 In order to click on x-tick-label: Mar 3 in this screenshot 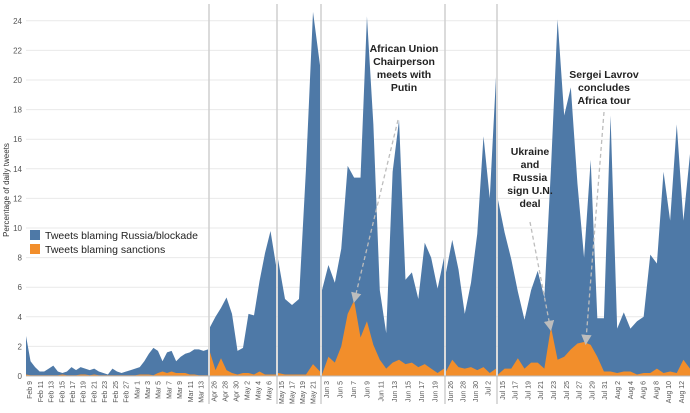, I will do `click(148, 390)`.